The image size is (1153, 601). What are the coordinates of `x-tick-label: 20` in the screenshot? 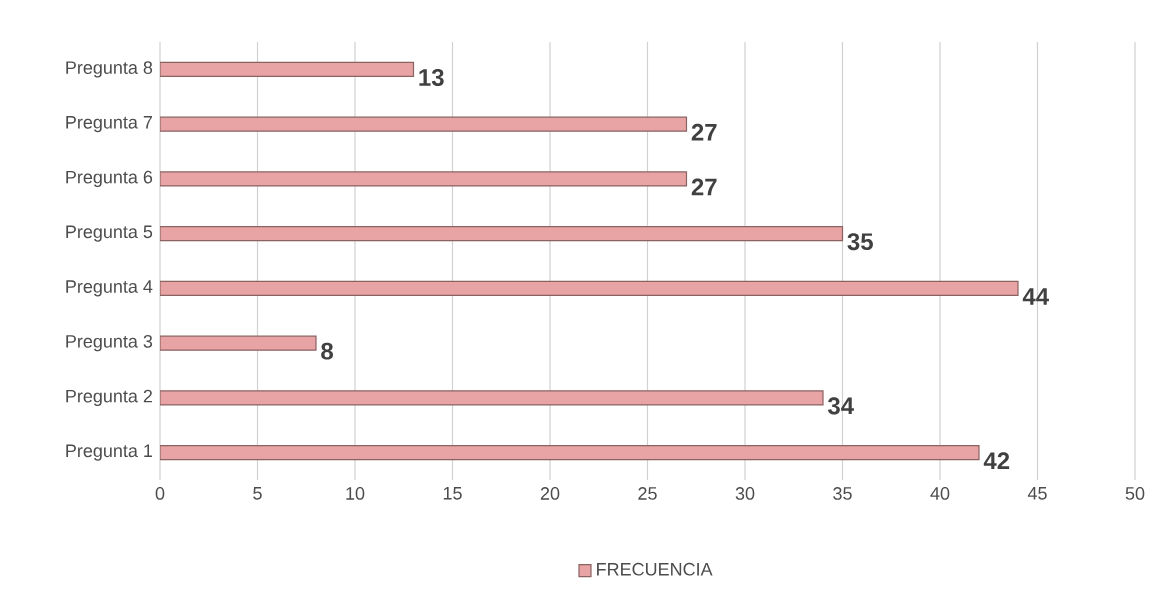 It's located at (550, 493).